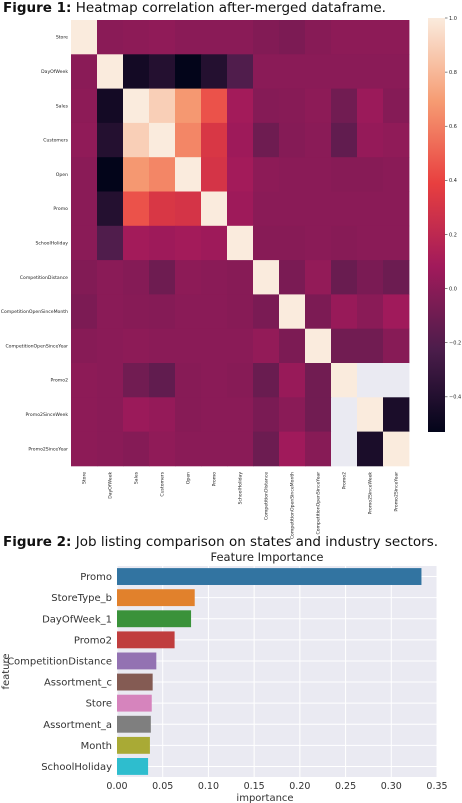  I want to click on x-tick-label: 0.20, so click(299, 786).